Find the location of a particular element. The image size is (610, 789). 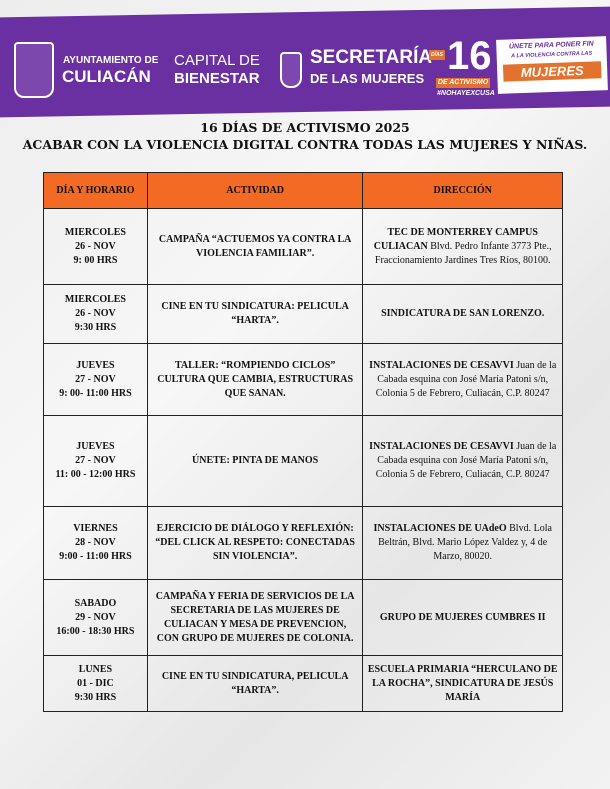

day-time-cell: MIERCOLES 26 - NOV 9: 00 HRS is located at coordinates (95, 246).